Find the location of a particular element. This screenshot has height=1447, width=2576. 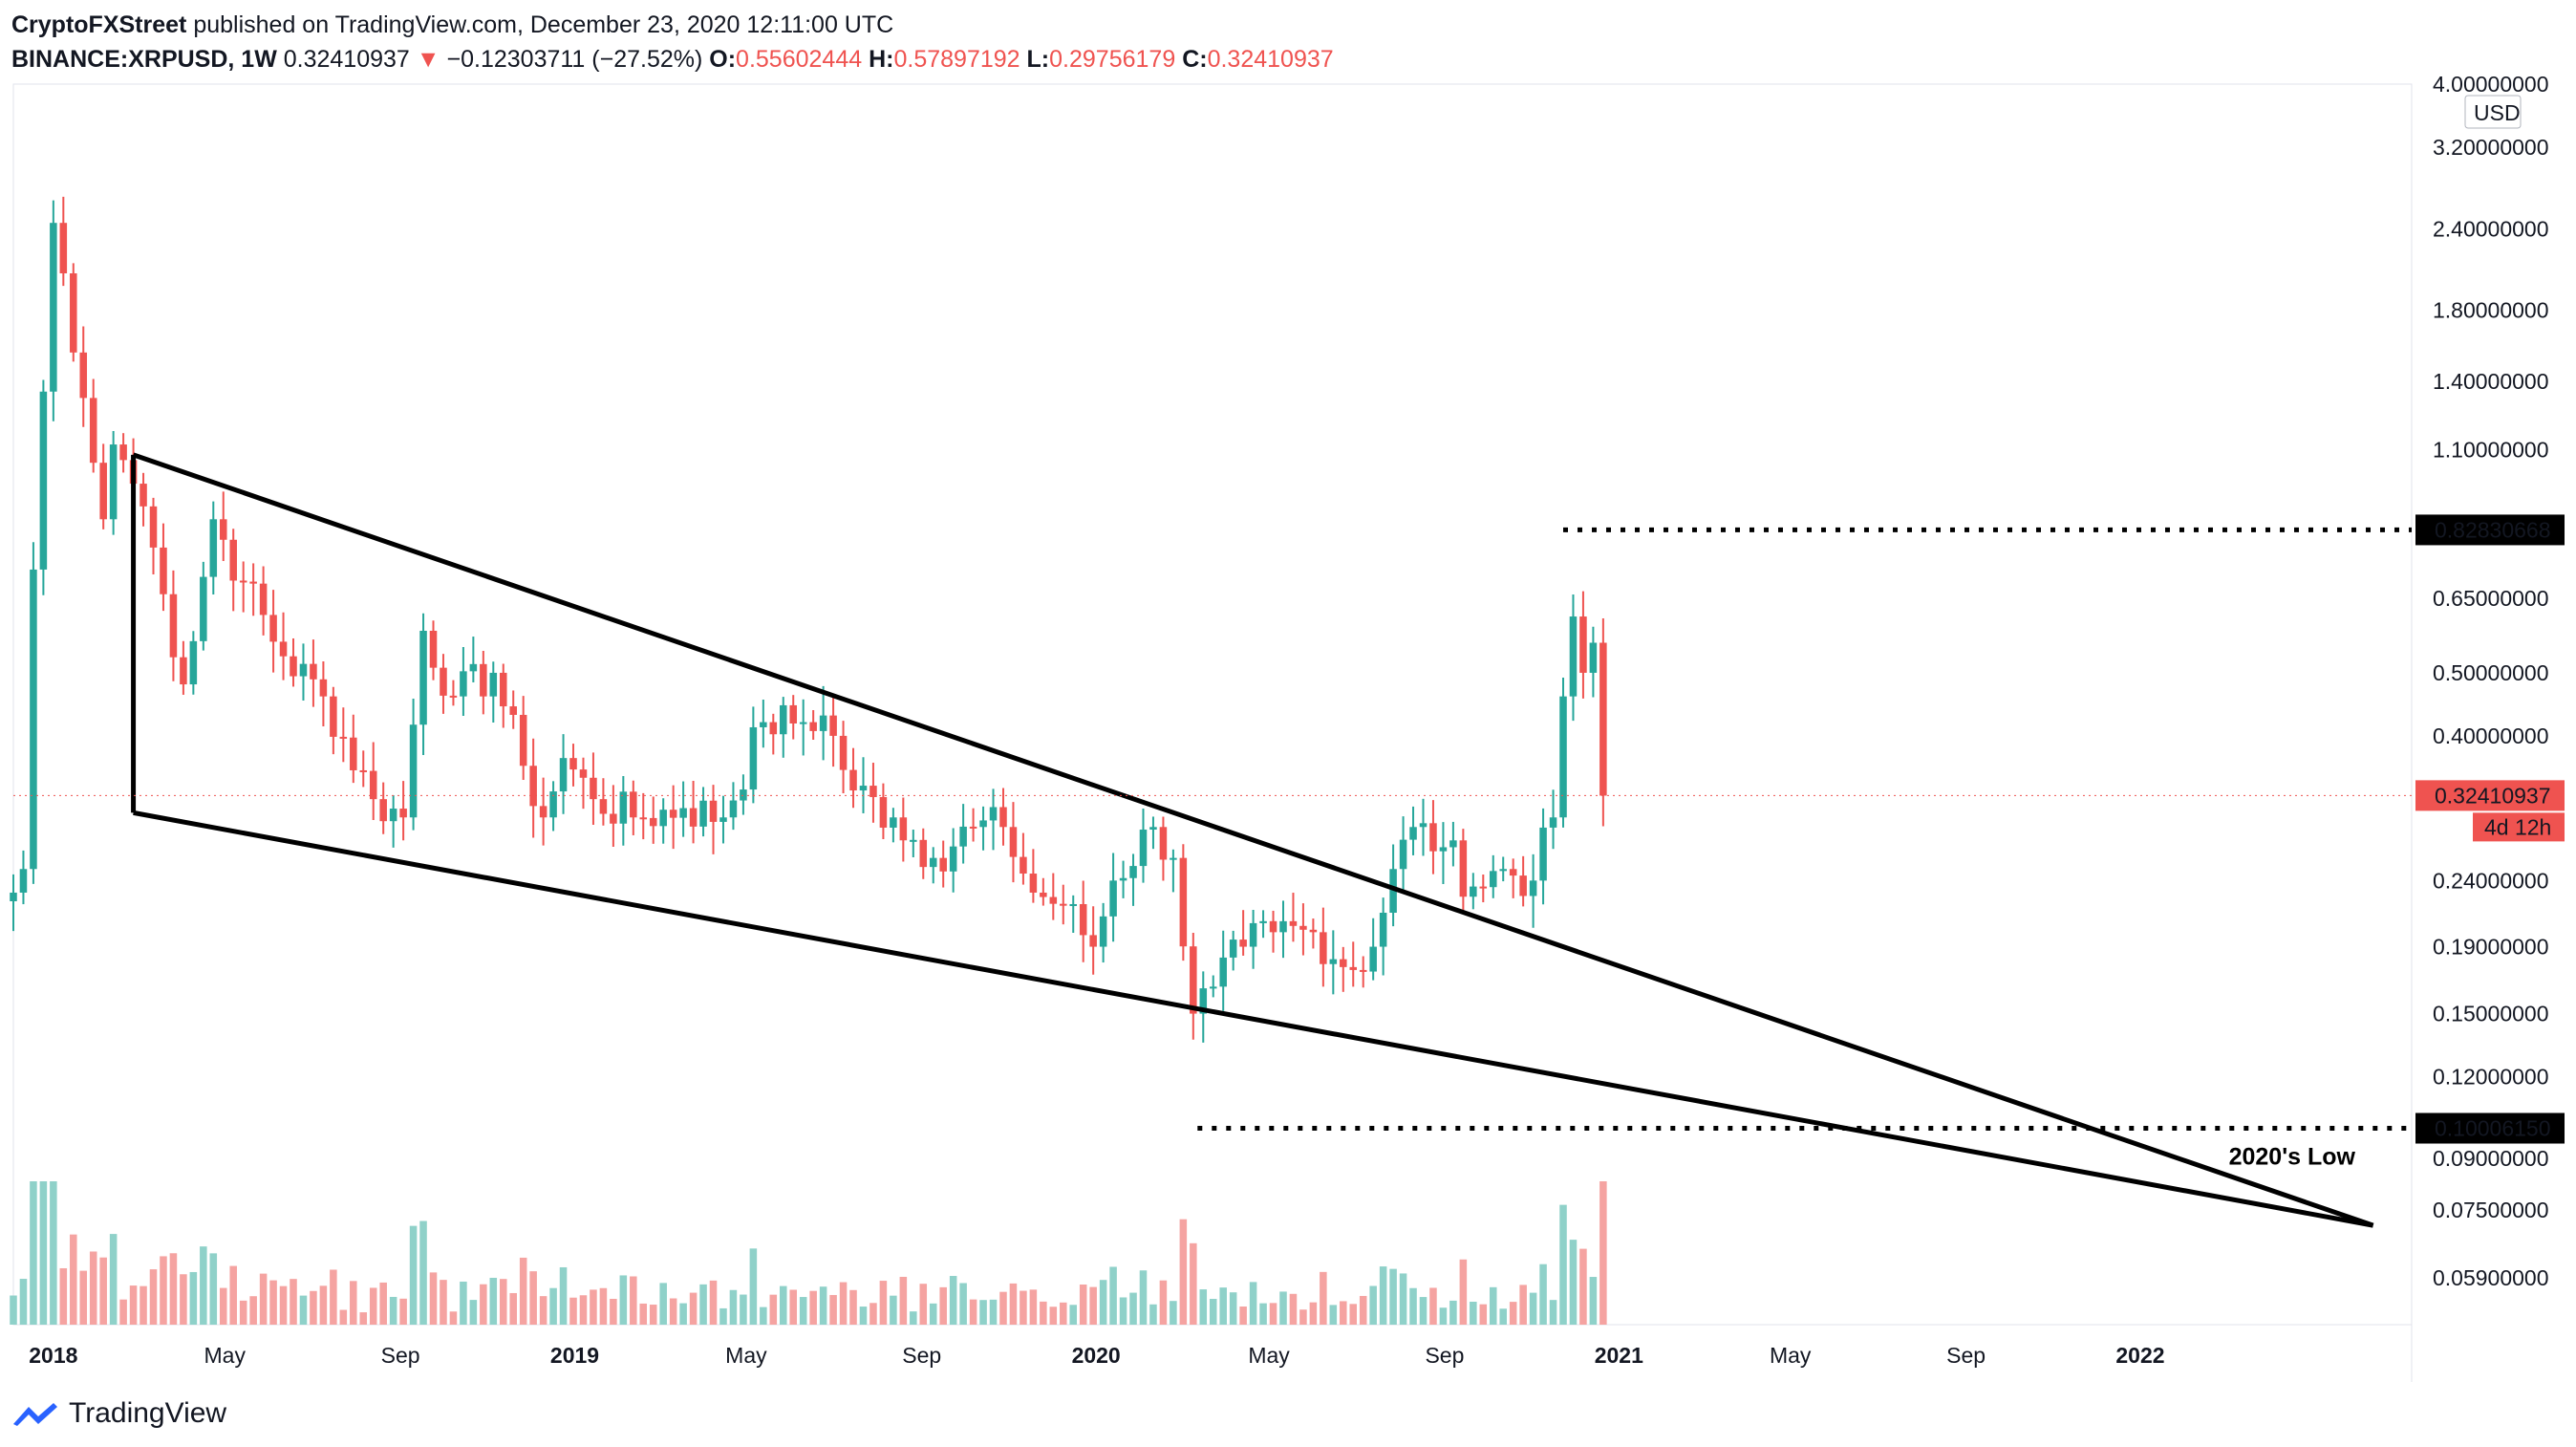

tradingview-footer: TradingView is located at coordinates (118, 1413).